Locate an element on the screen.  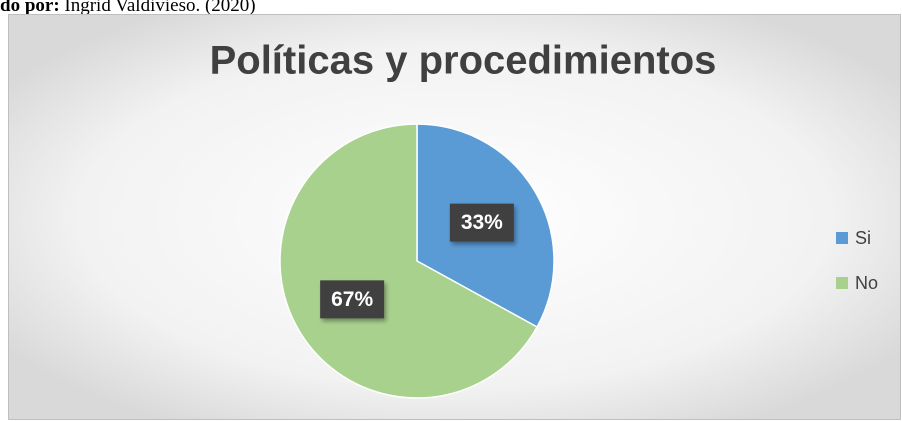
data-label: 33% is located at coordinates (482, 222).